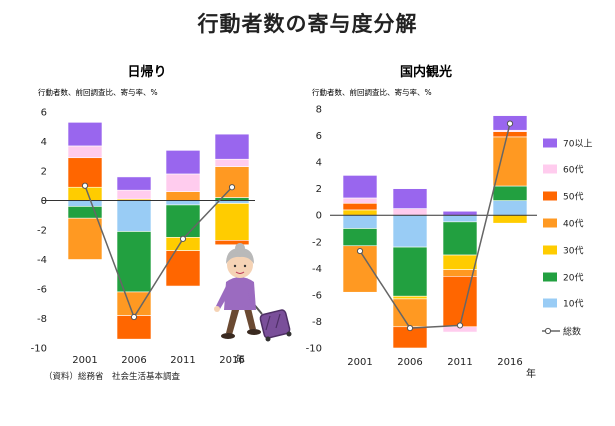  What do you see at coordinates (146, 72) in the screenshot?
I see `panel-title: 日帰り` at bounding box center [146, 72].